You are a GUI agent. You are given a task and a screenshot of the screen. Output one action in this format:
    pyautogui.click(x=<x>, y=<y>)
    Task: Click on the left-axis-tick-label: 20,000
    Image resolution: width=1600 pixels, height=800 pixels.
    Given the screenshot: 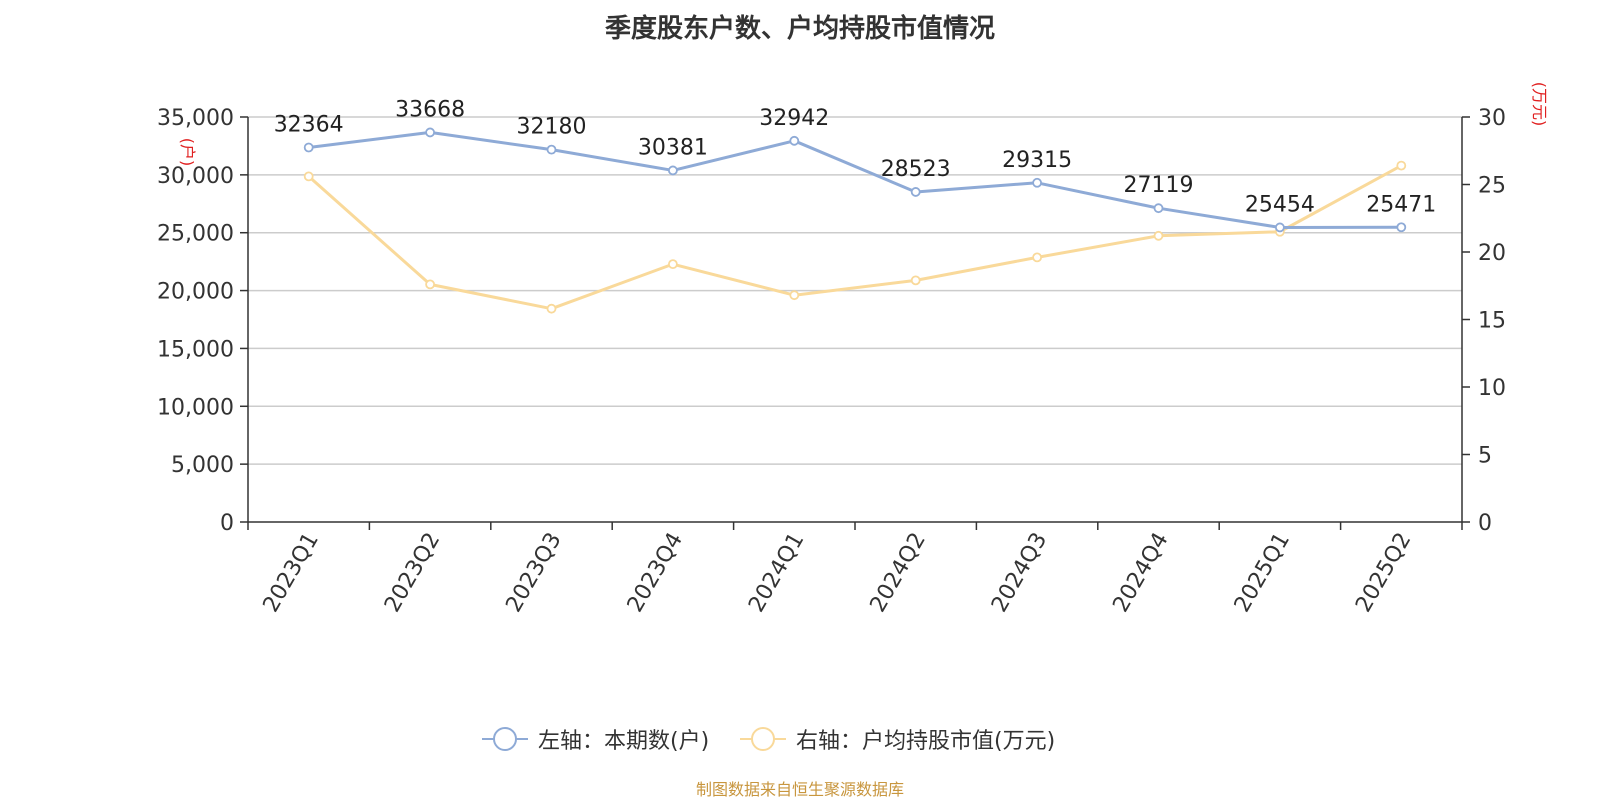 What is the action you would take?
    pyautogui.click(x=195, y=292)
    